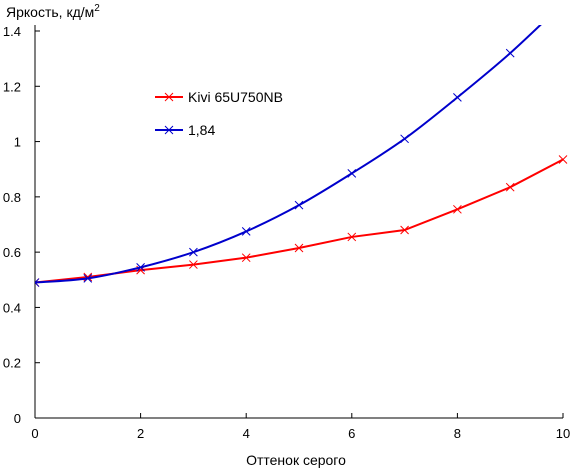 The width and height of the screenshot is (570, 468). What do you see at coordinates (201, 130) in the screenshot?
I see `legend-label: 1,84` at bounding box center [201, 130].